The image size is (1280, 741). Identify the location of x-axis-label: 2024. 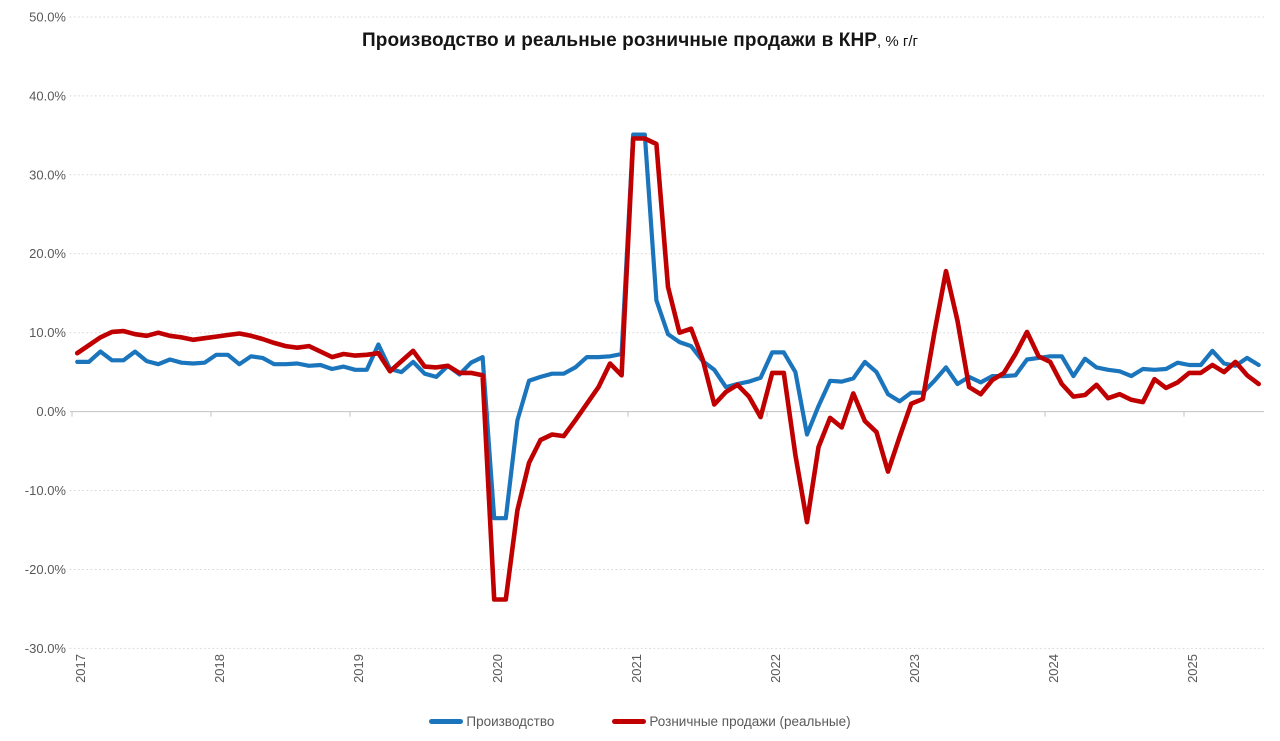
(1053, 668).